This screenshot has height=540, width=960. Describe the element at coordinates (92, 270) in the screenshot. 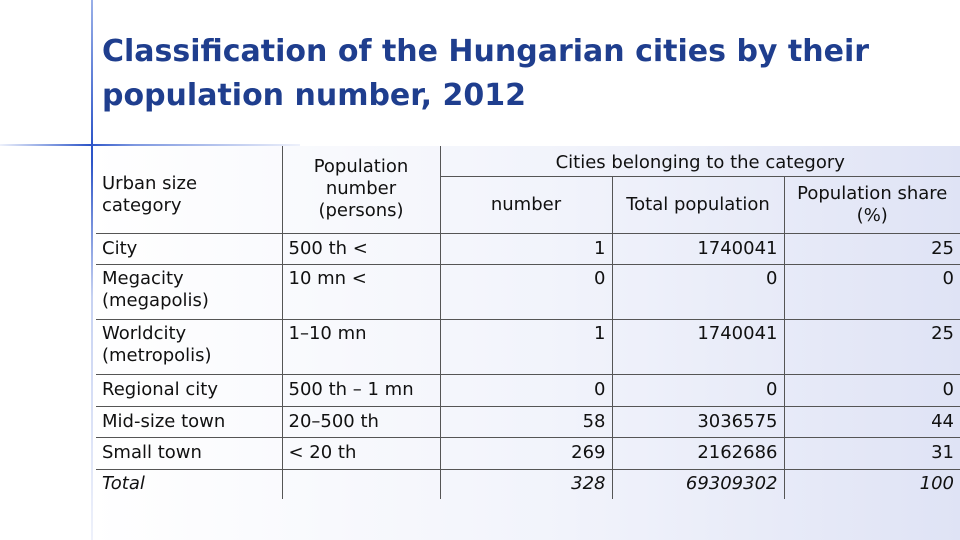

I see `vertical-accent-line` at that location.